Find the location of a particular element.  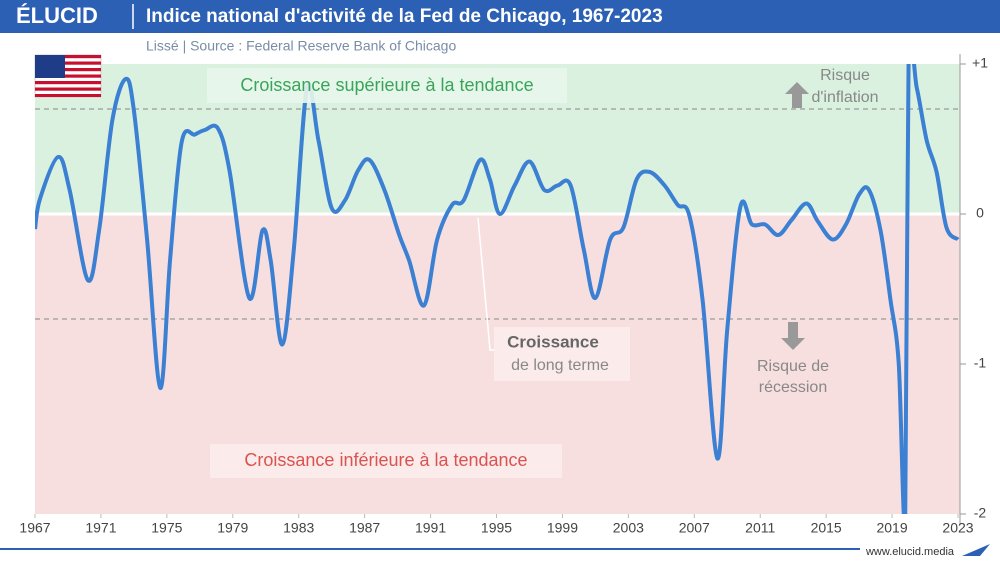

x-tick-label: 1995 is located at coordinates (496, 528).